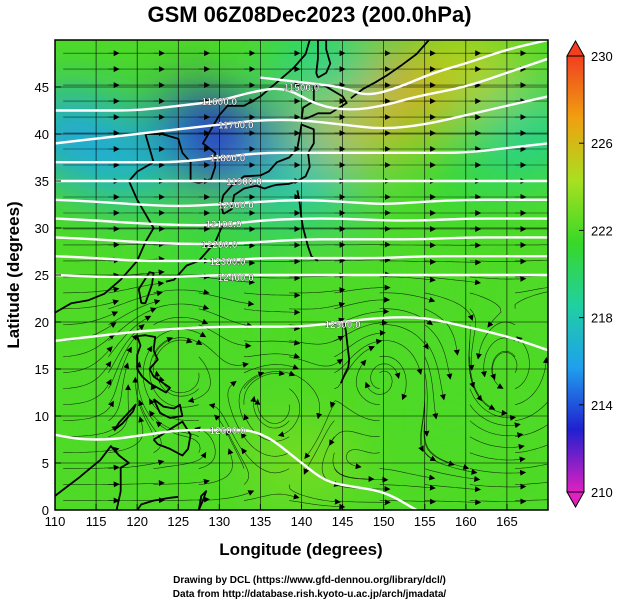 The height and width of the screenshot is (605, 619). What do you see at coordinates (42, 134) in the screenshot?
I see `y-tick-label: 40` at bounding box center [42, 134].